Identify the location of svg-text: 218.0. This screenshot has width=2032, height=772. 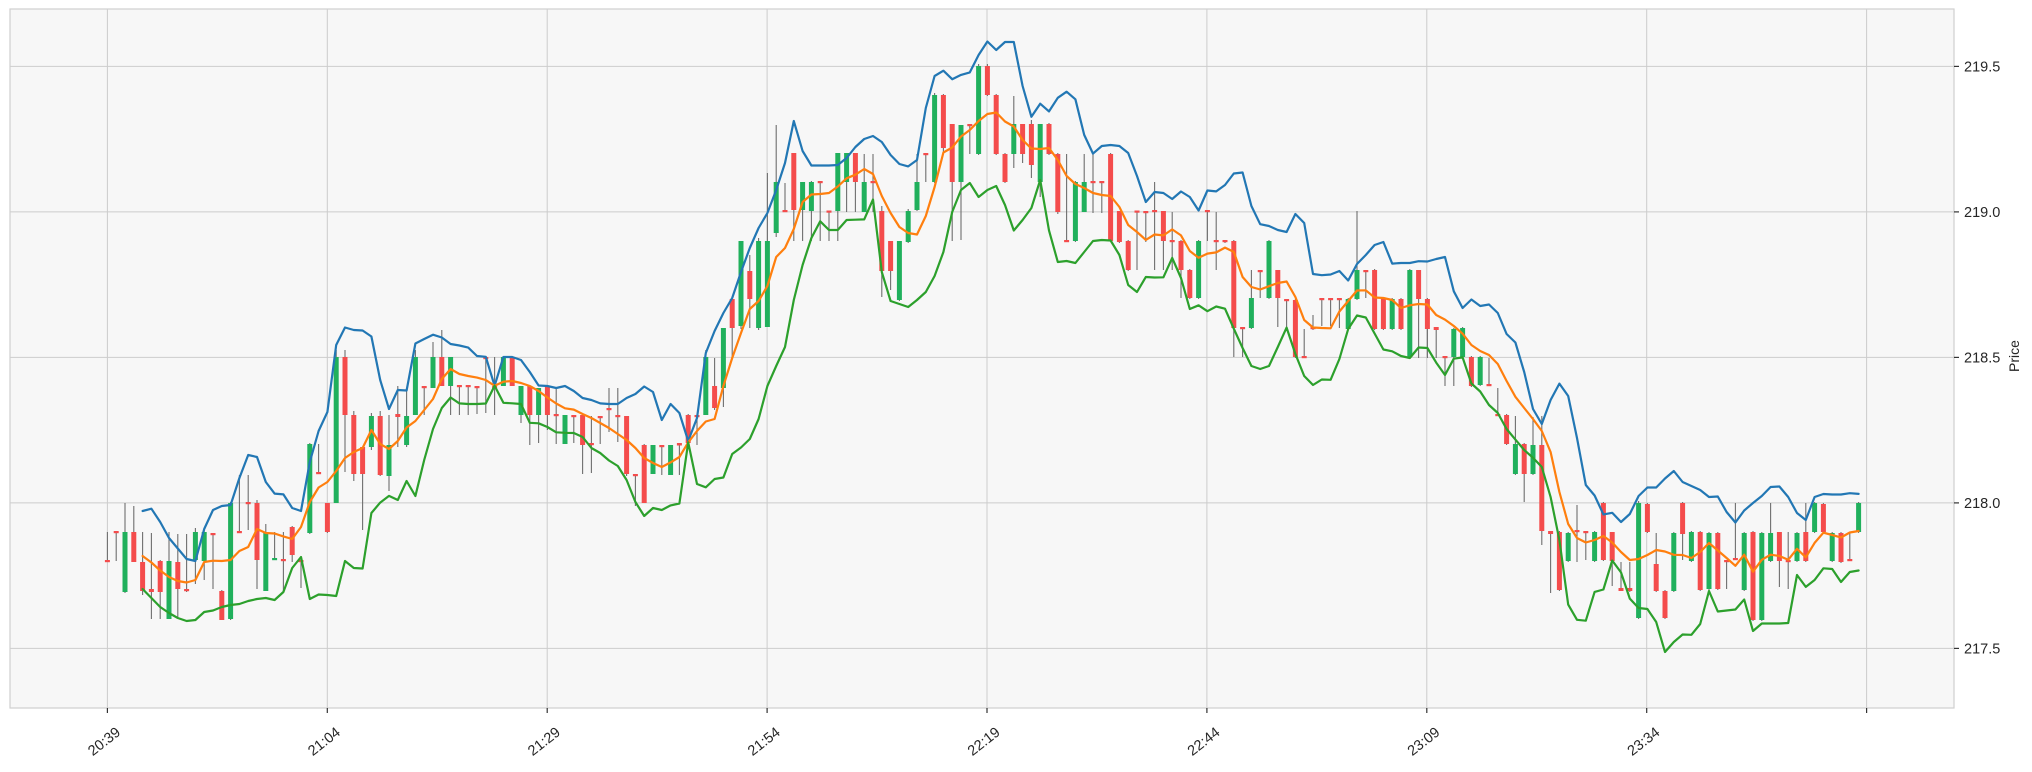
(1982, 504).